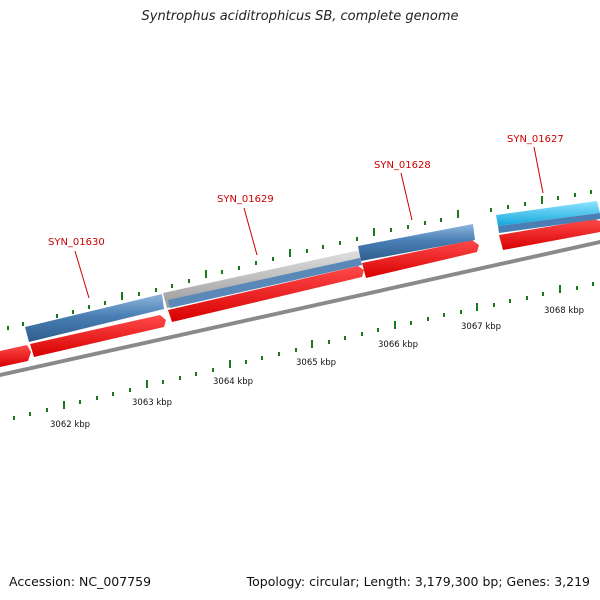  Describe the element at coordinates (76, 242) in the screenshot. I see `gene-label: SYN_01630` at that location.